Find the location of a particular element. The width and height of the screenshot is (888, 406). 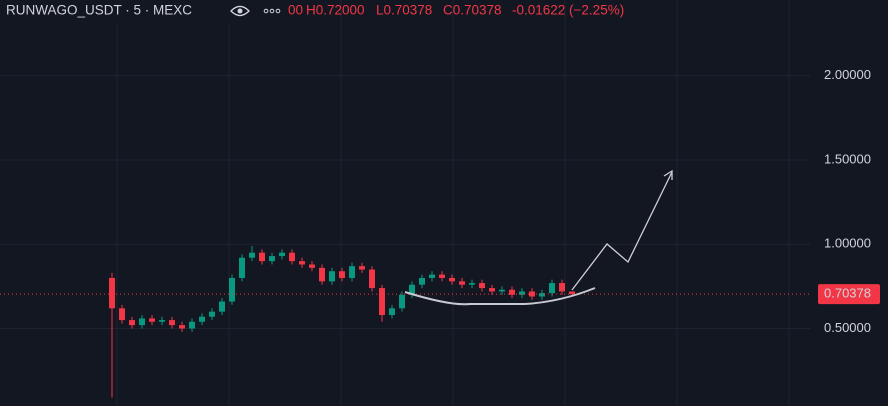

y-tick-label: 2.00000 is located at coordinates (847, 74).